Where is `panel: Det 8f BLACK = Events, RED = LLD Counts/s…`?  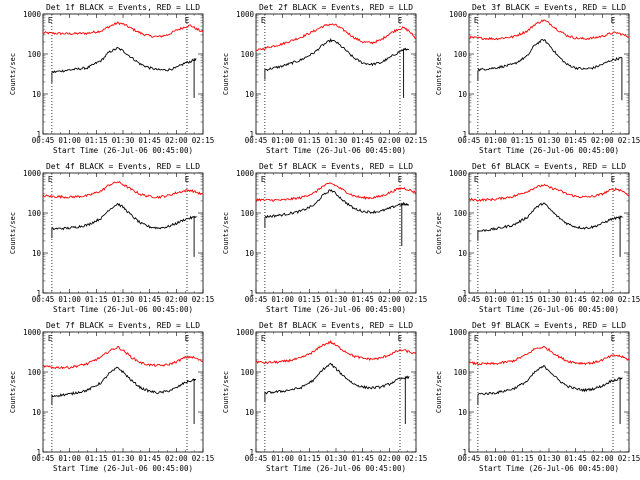 panel: Det 8f BLACK = Events, RED = LLD Counts/s… is located at coordinates (324, 397).